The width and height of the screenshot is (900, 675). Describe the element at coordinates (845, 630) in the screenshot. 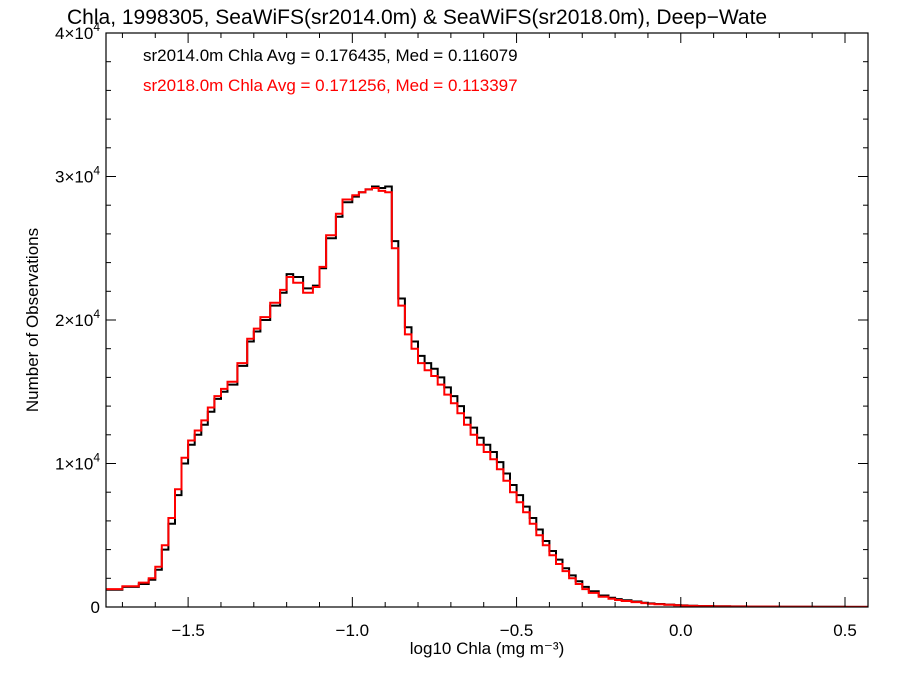

I see `x-tick-label: 0.5` at that location.